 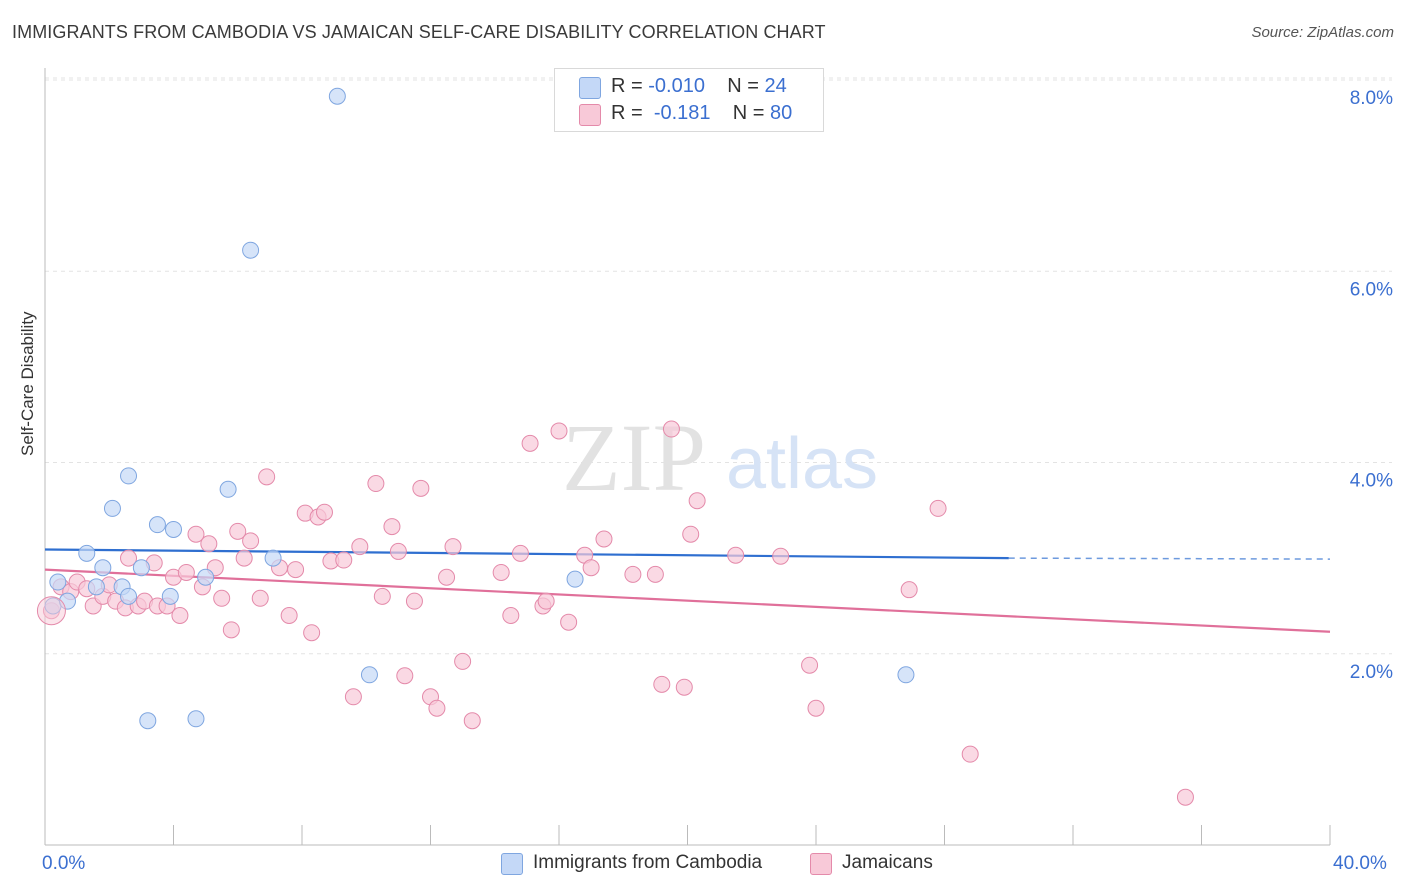 I want to click on r-value: -0.181, so click(x=682, y=113).